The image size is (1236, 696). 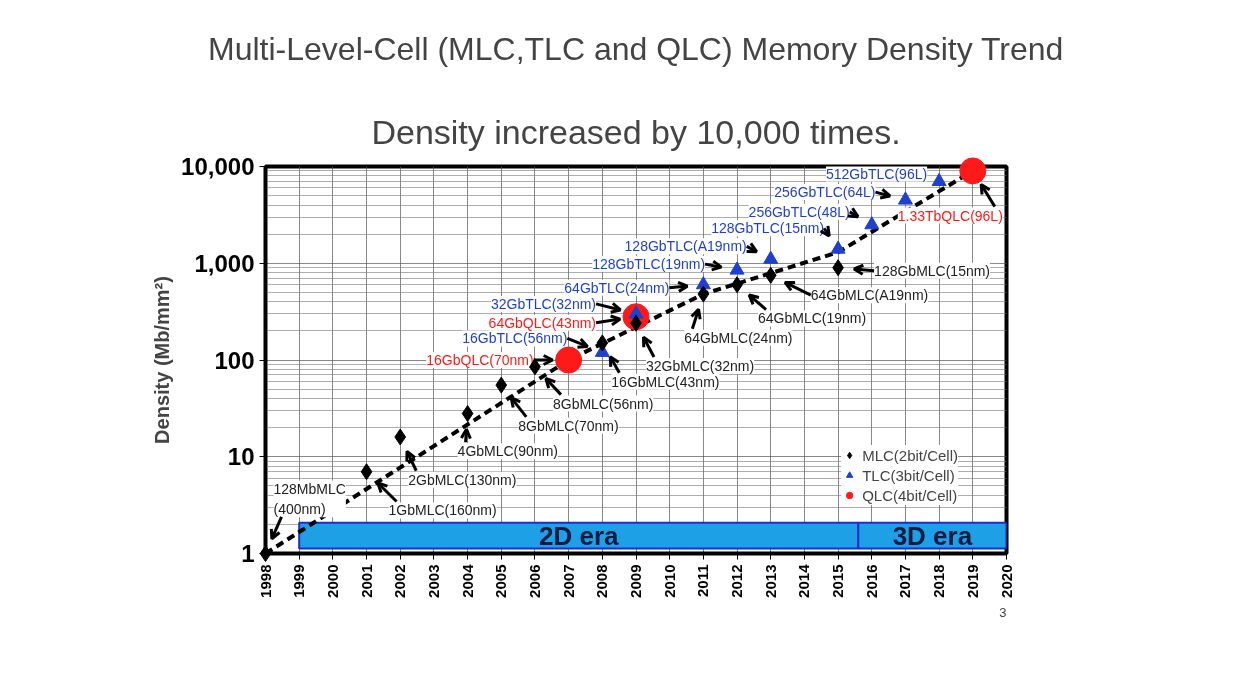 What do you see at coordinates (568, 581) in the screenshot?
I see `x-tick-label: 2007` at bounding box center [568, 581].